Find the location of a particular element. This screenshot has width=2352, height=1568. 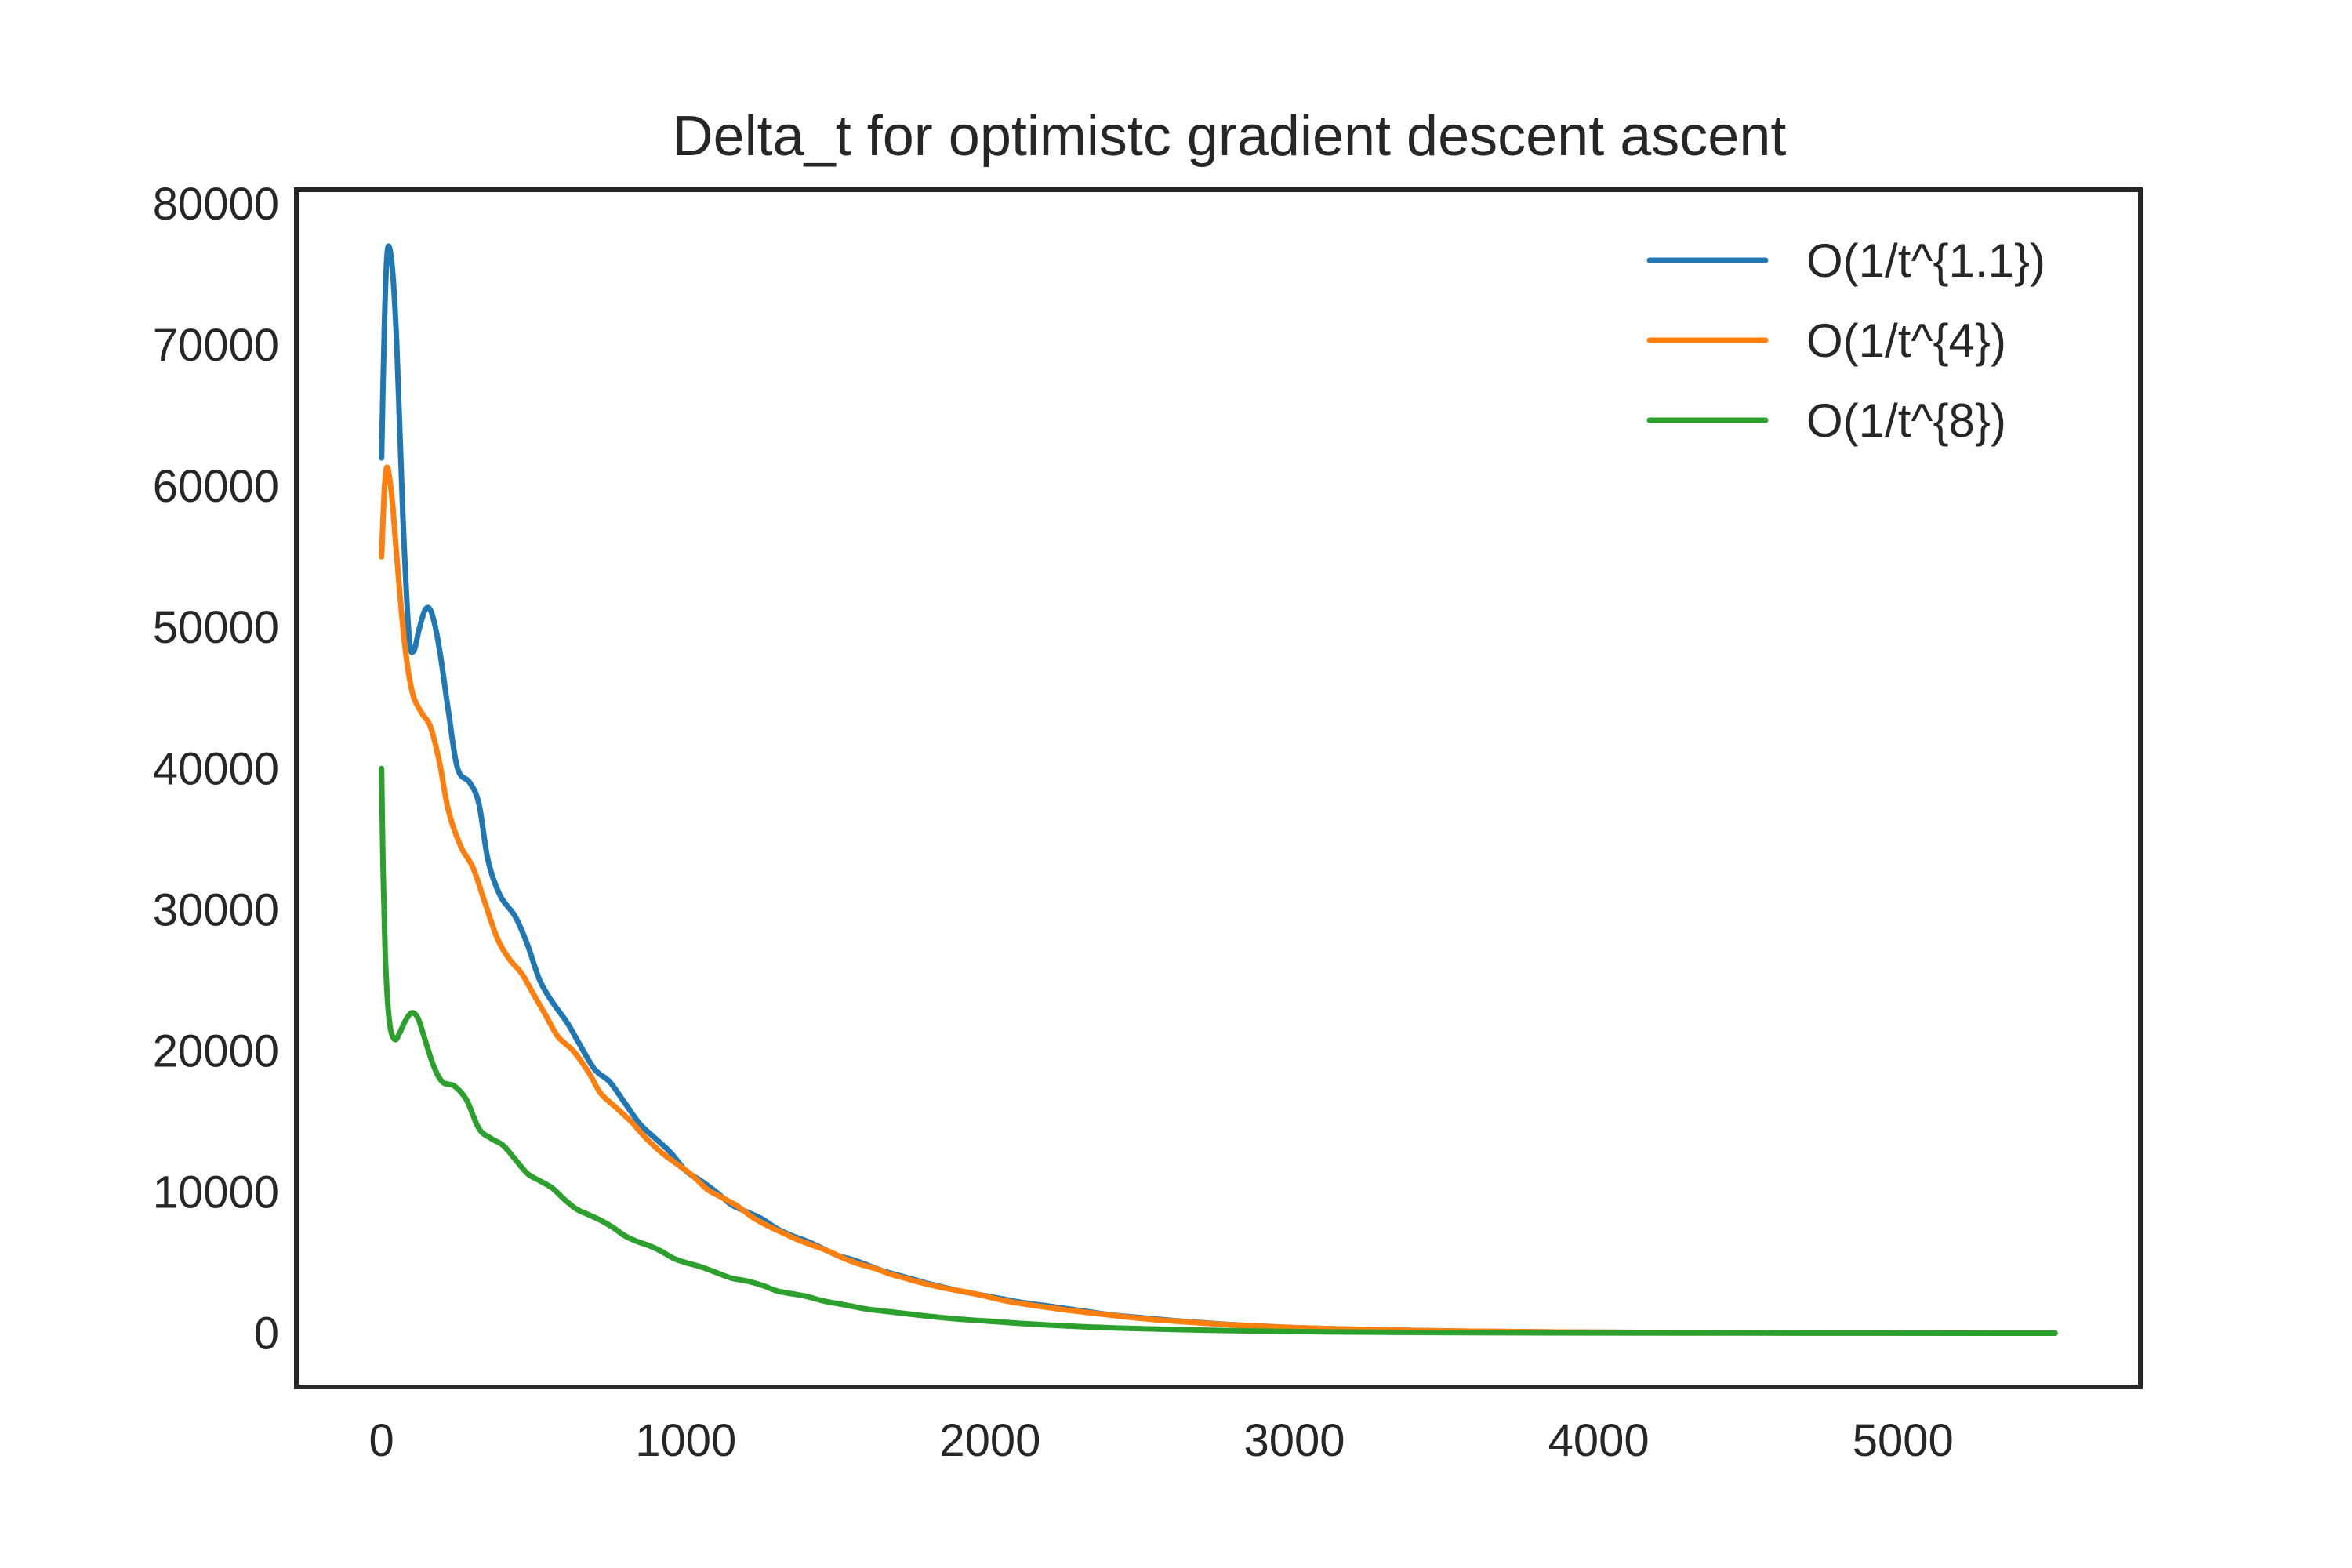

legend-item-2: O(1/t^{4}) is located at coordinates (1826, 340).